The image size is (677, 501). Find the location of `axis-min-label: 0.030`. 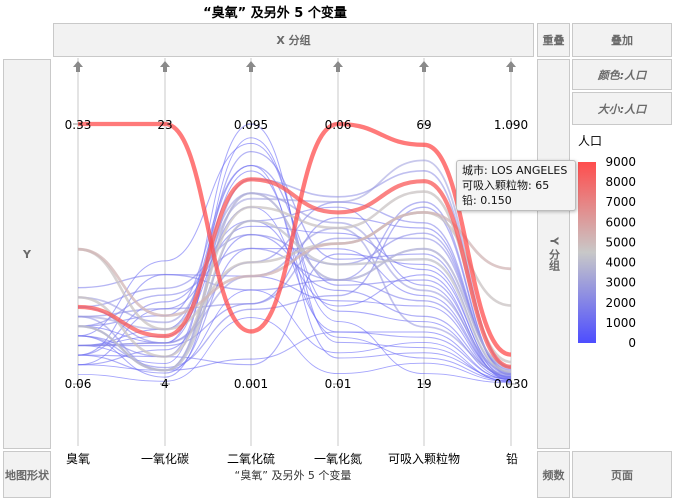

axis-min-label: 0.030 is located at coordinates (511, 384).